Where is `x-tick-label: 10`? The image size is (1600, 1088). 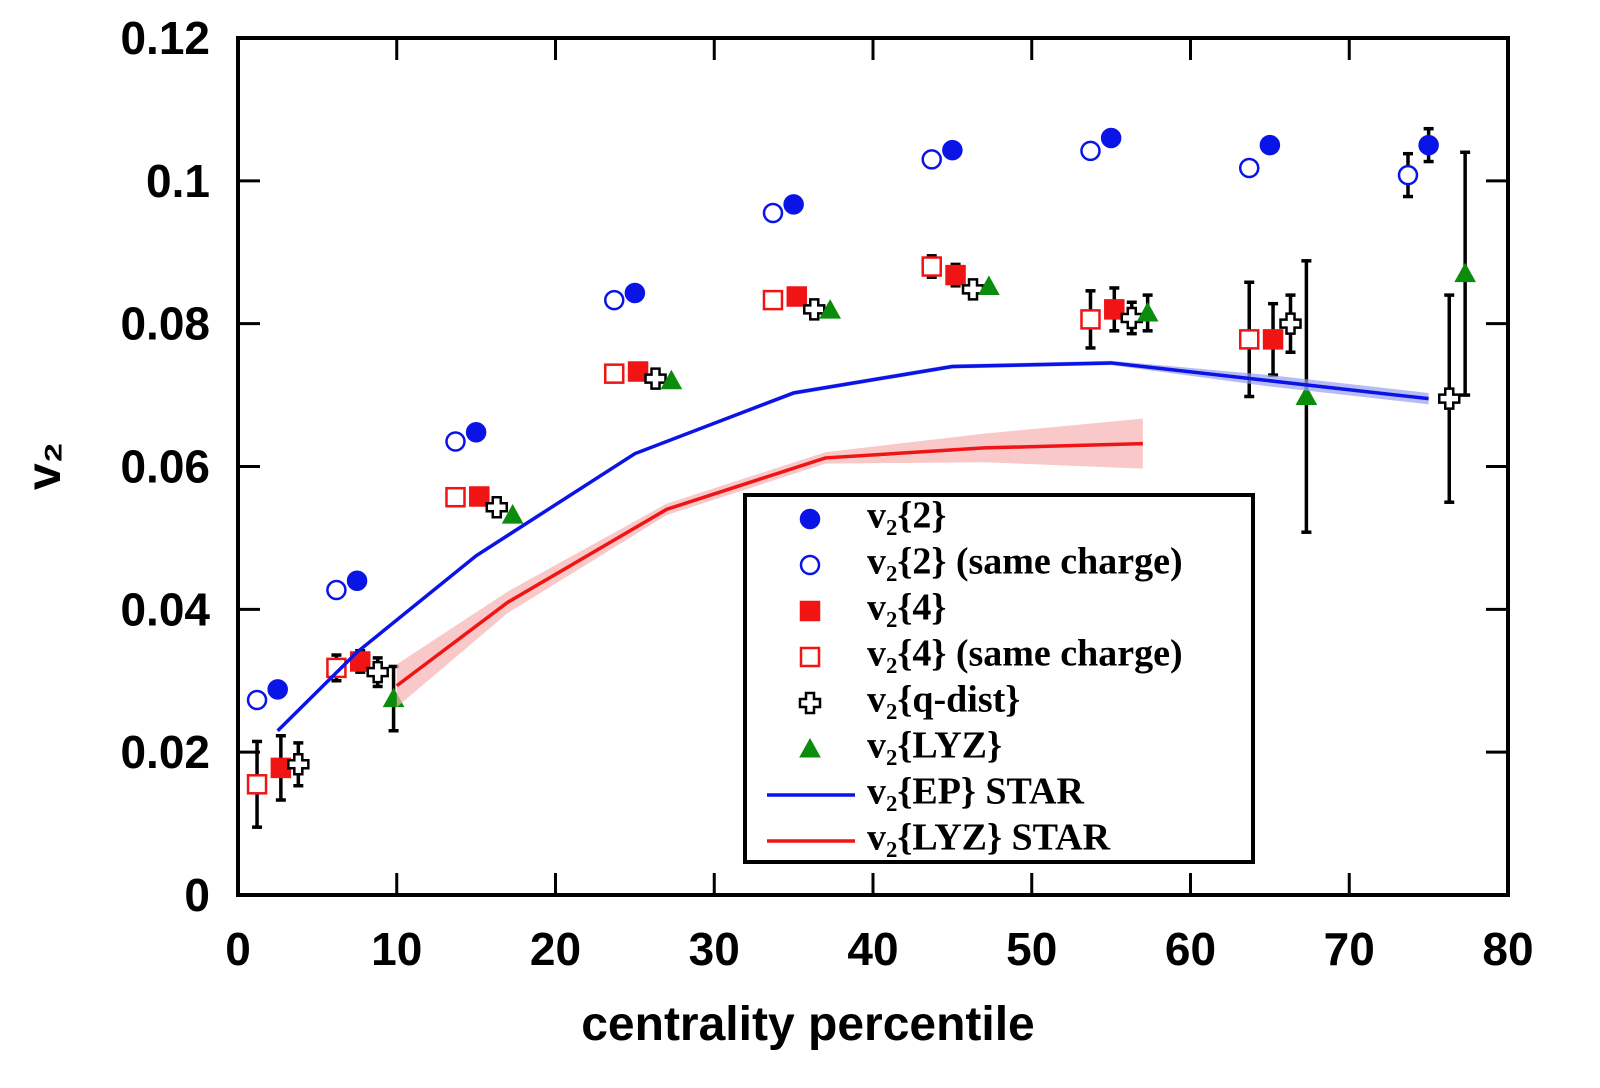 x-tick-label: 10 is located at coordinates (396, 949).